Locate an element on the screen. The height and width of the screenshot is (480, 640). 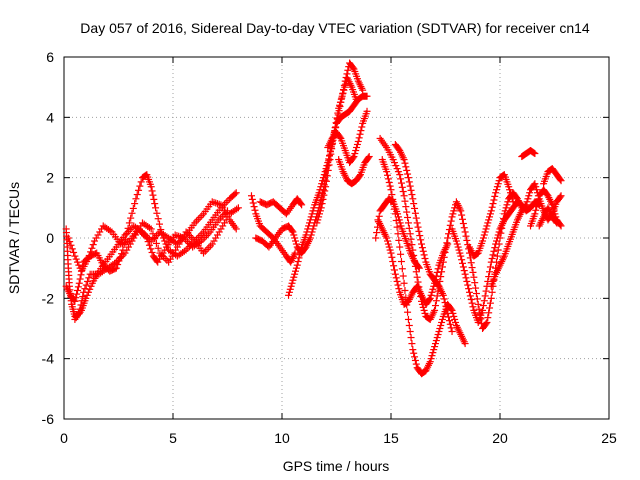
x-axis-label: GPS time / hours is located at coordinates (336, 466).